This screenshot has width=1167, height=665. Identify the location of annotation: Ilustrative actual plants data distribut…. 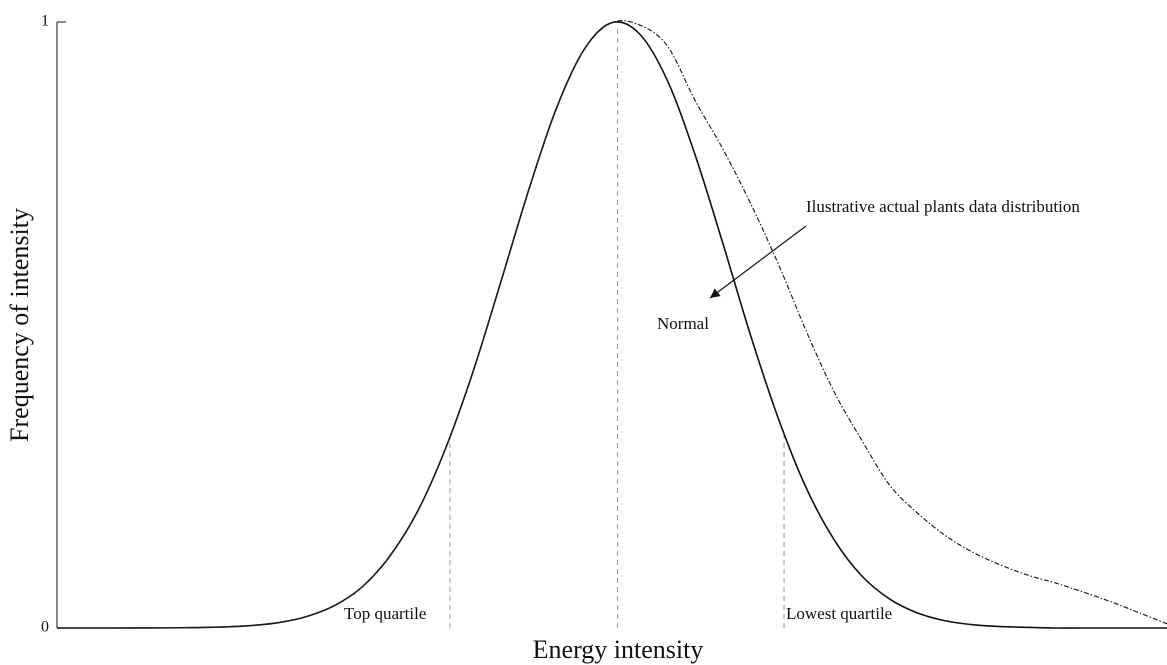
(943, 206).